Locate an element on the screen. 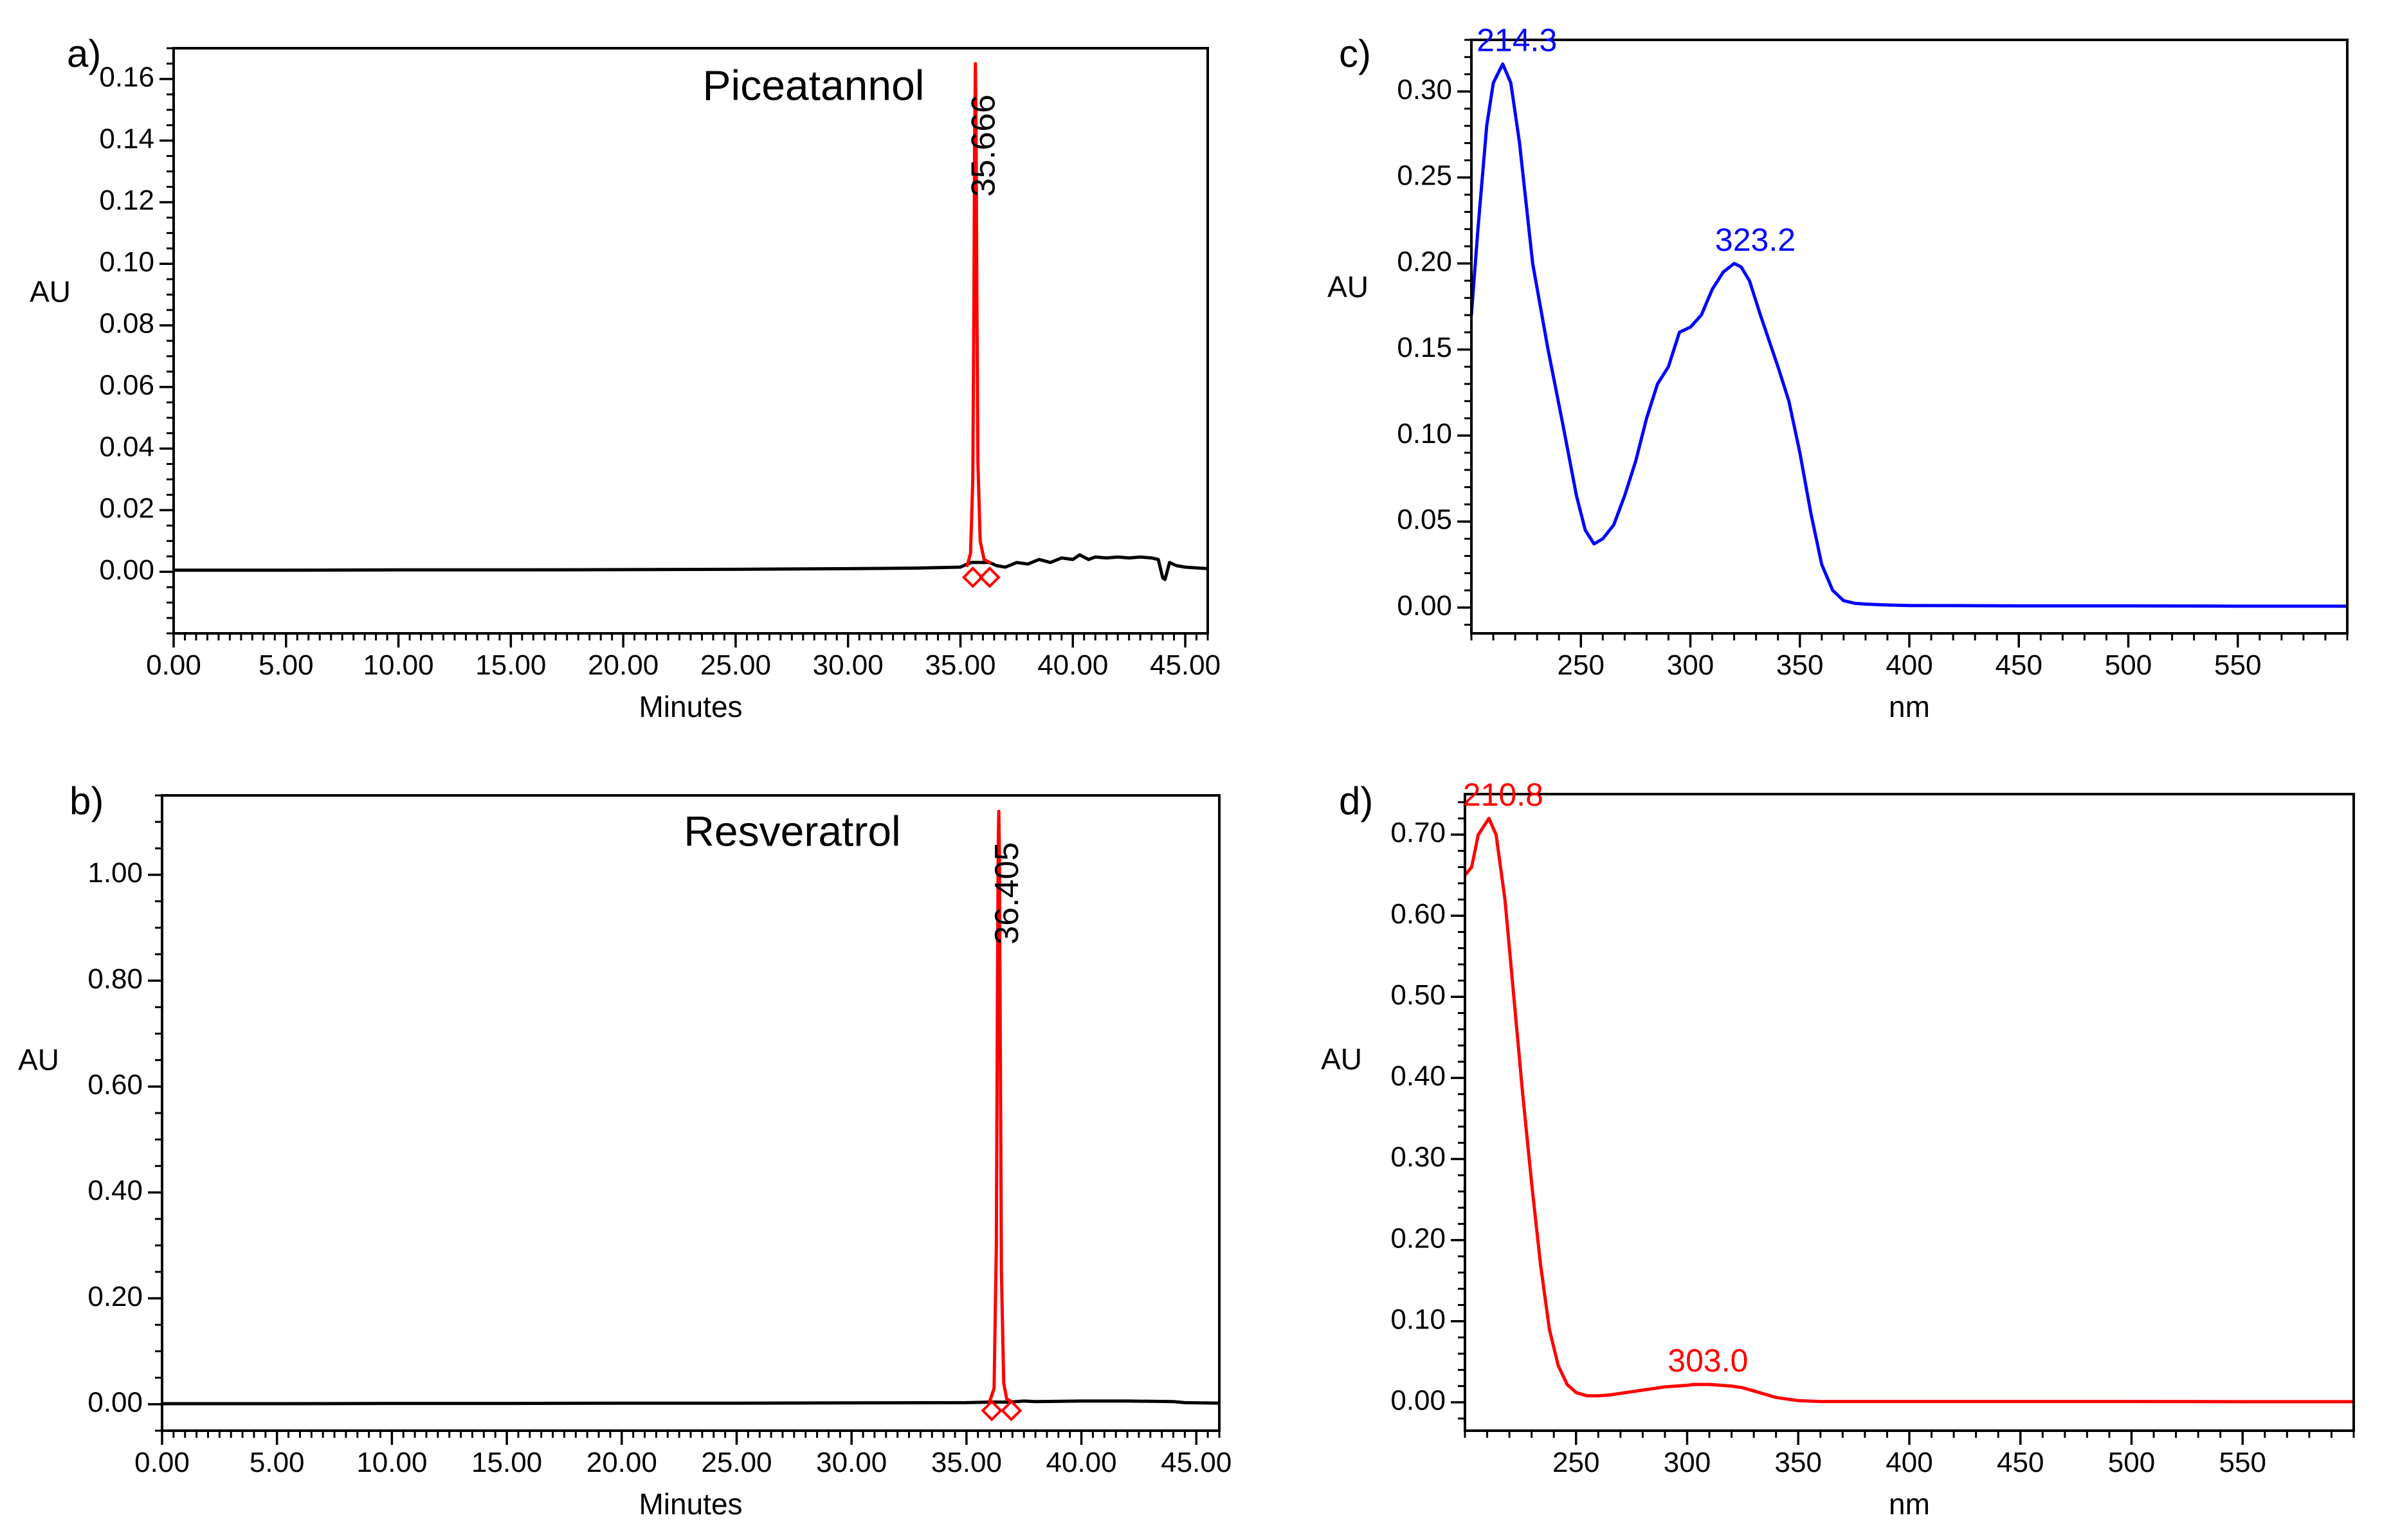  peak-label: 36.405 is located at coordinates (1007, 893).